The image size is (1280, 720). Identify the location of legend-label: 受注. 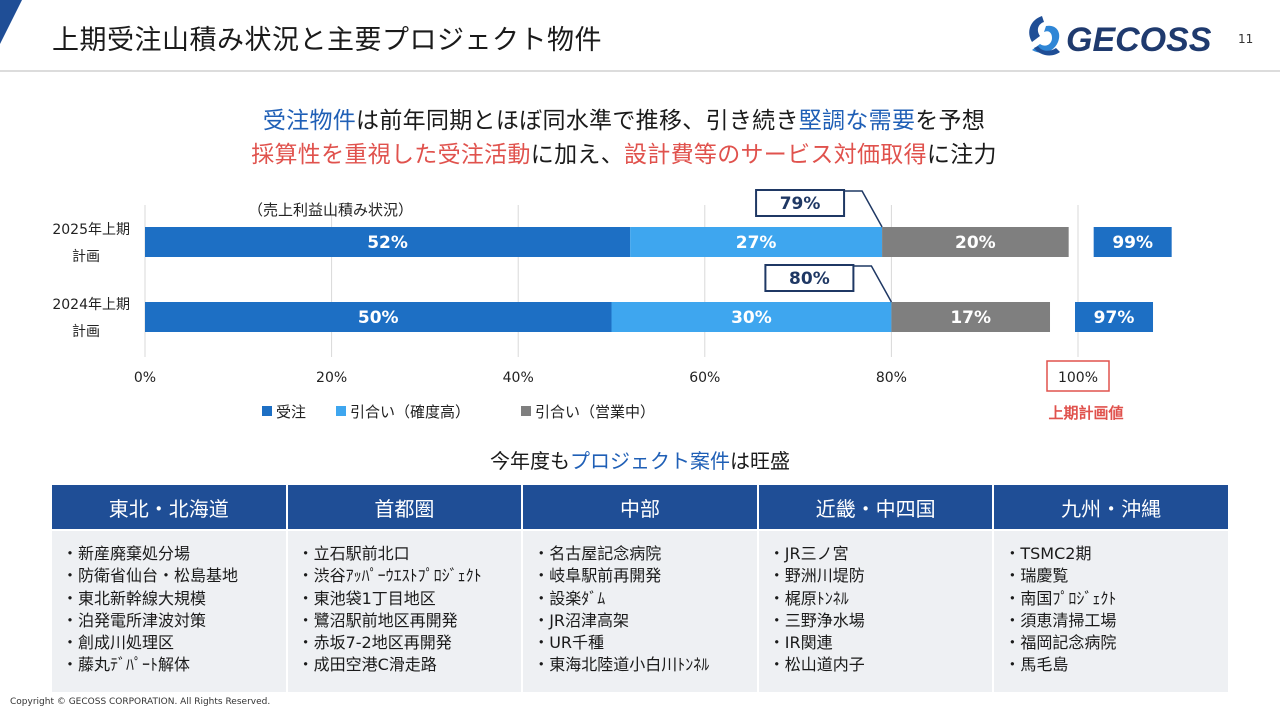
(291, 411).